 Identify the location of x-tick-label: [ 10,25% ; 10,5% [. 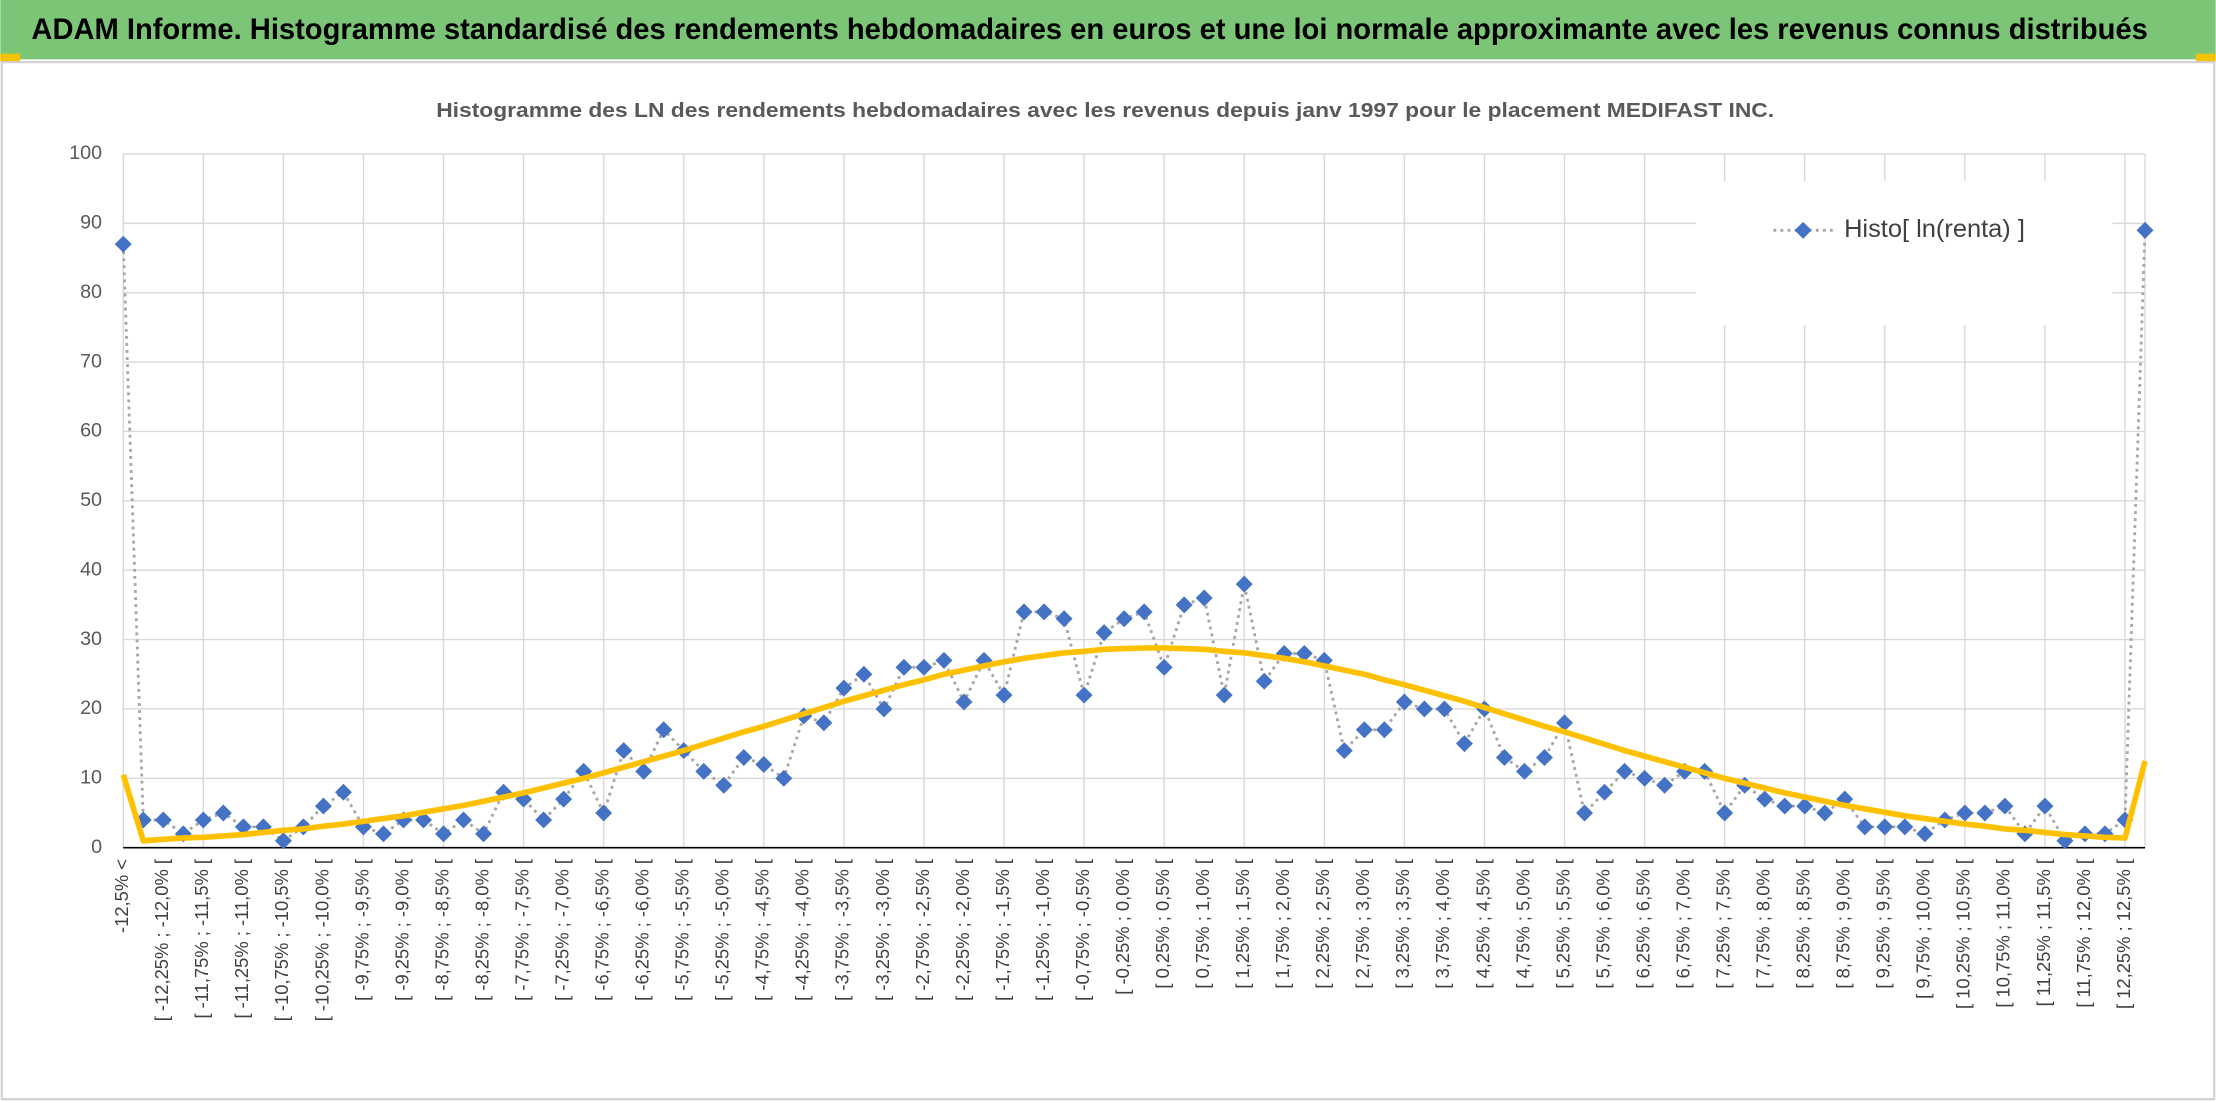
(1963, 934).